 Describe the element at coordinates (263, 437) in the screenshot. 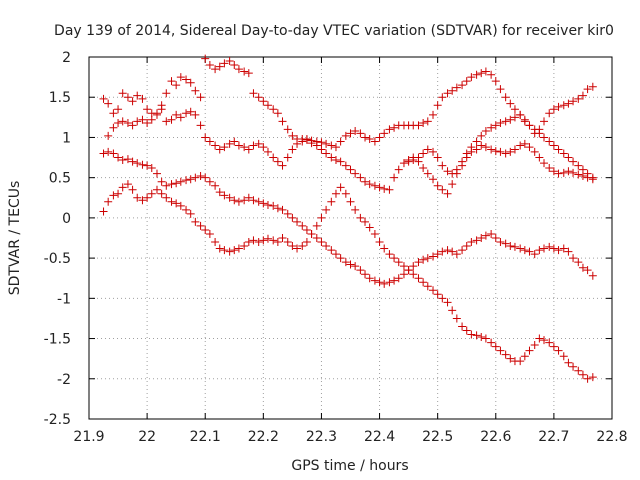

I see `x-tick-label: 22.2` at that location.